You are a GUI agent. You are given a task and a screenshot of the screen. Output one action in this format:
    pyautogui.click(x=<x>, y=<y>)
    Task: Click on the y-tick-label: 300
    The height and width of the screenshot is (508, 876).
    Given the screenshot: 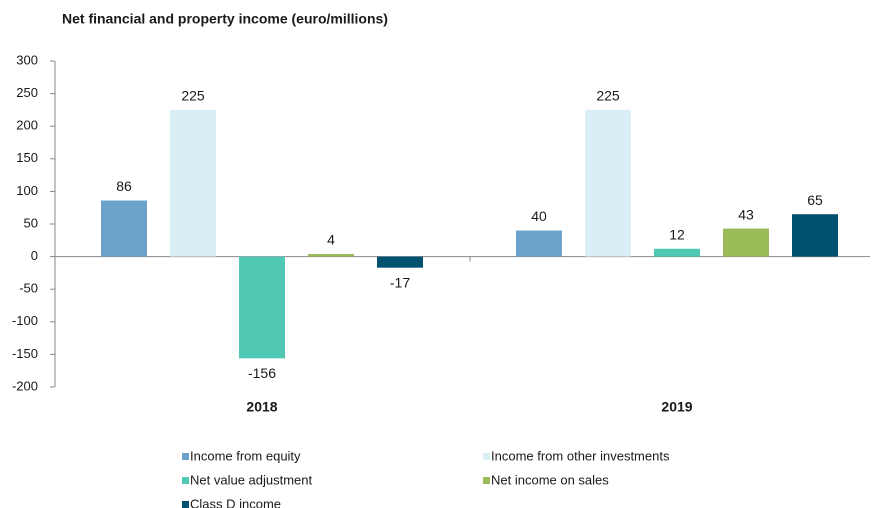 What is the action you would take?
    pyautogui.click(x=27, y=59)
    